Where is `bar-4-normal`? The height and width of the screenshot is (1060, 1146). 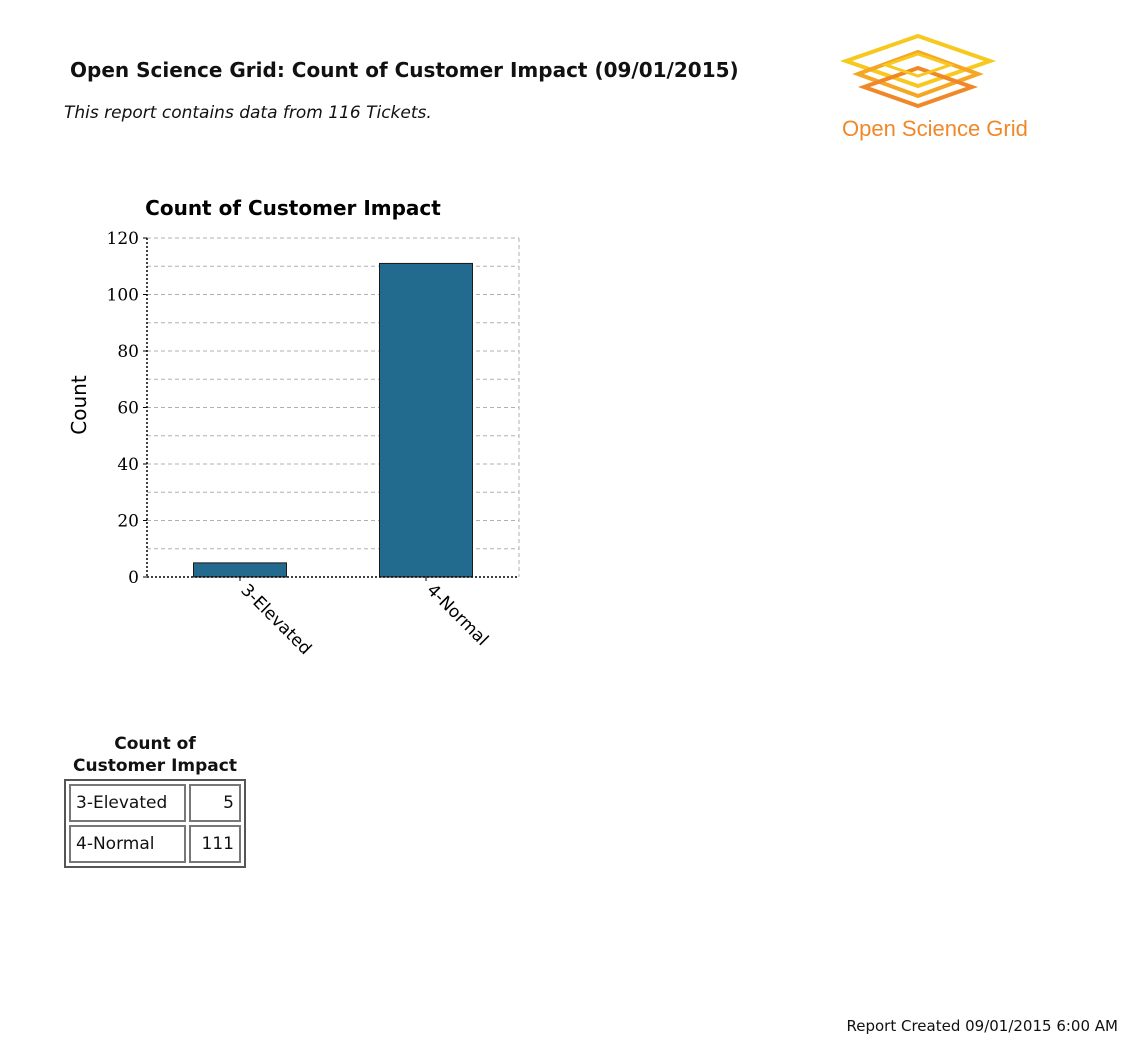
bar-4-normal is located at coordinates (426, 420).